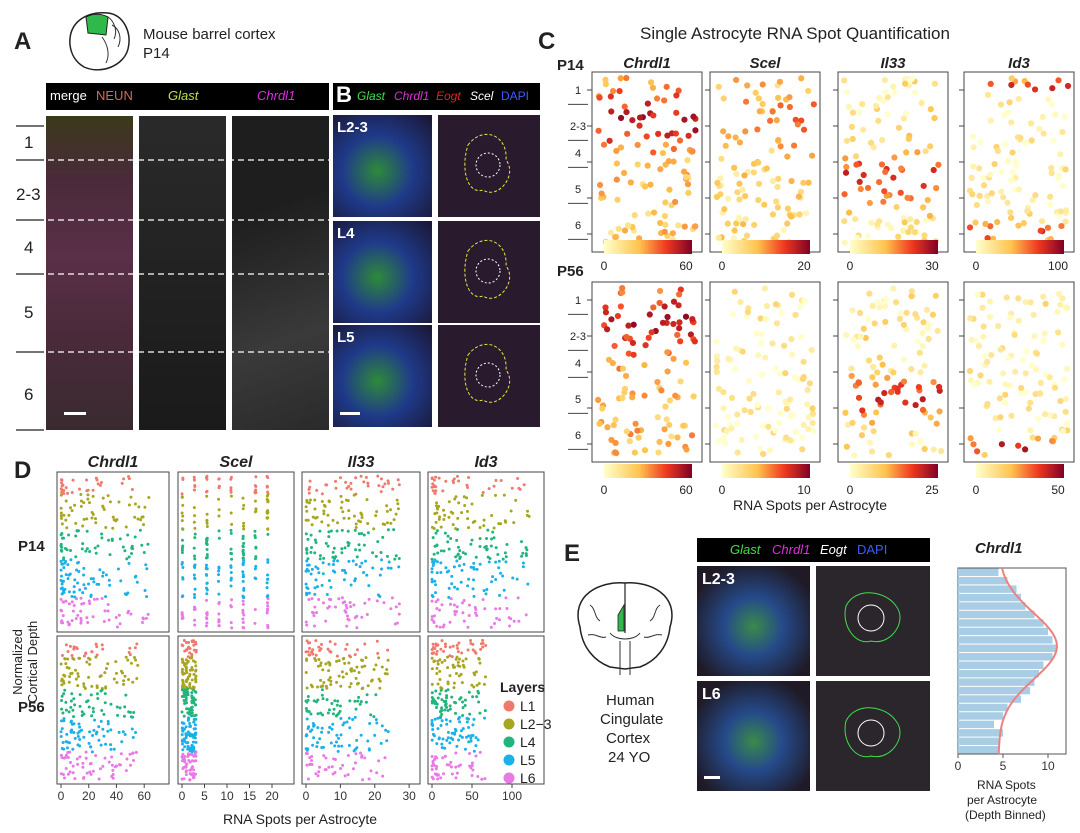 The width and height of the screenshot is (1080, 833). I want to click on panel-d-legend-label: L6, so click(528, 778).